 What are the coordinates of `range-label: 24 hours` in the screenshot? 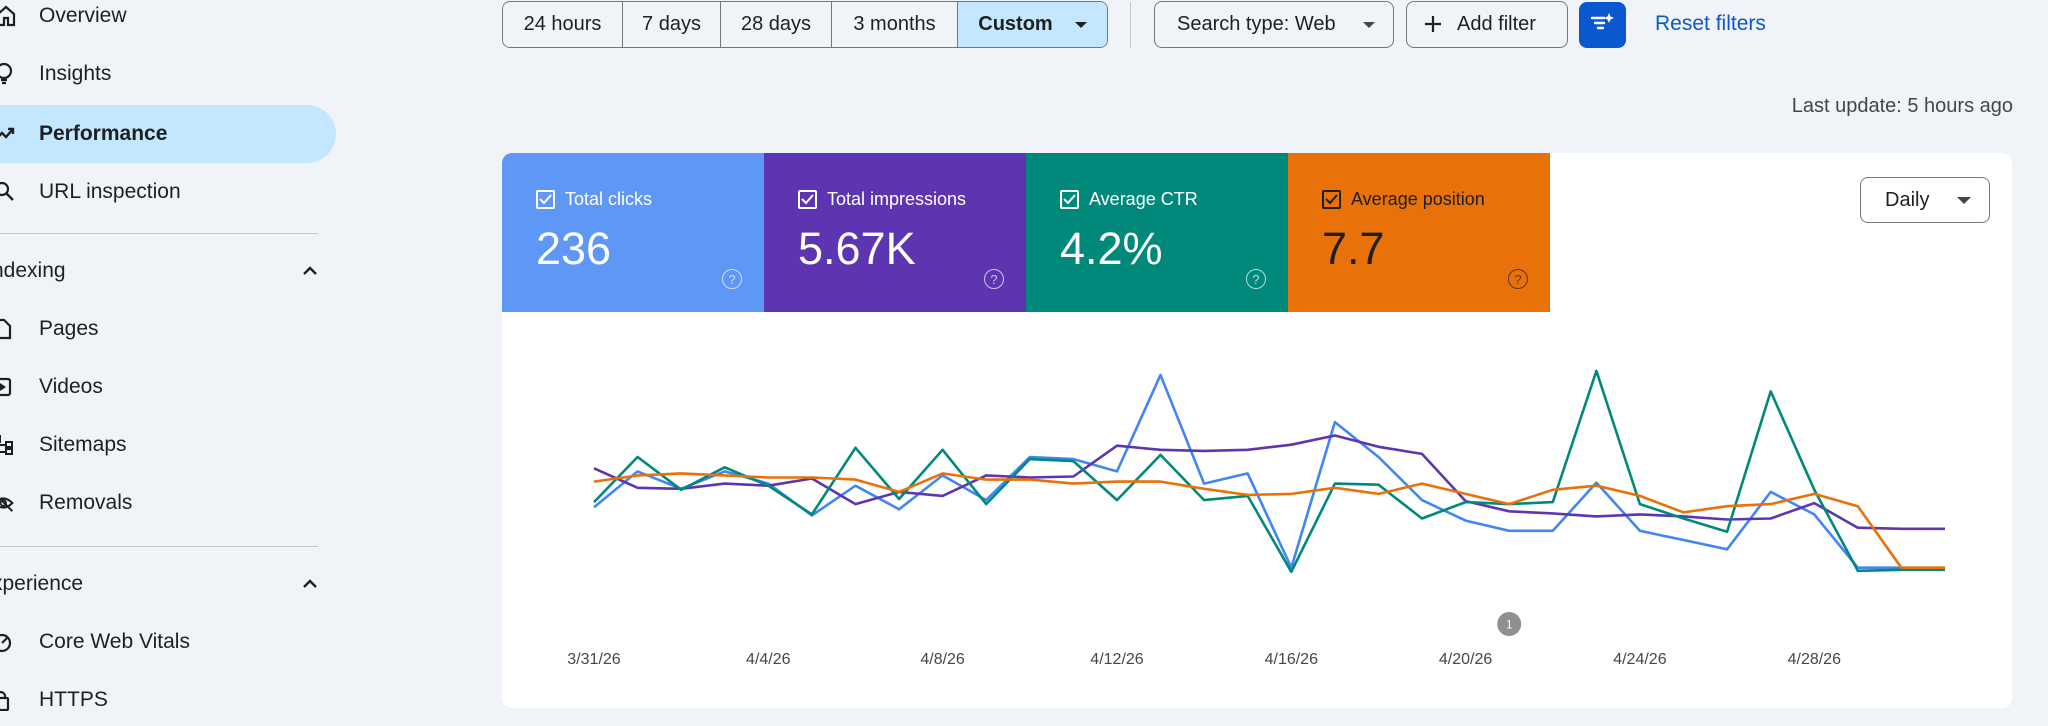 It's located at (562, 24).